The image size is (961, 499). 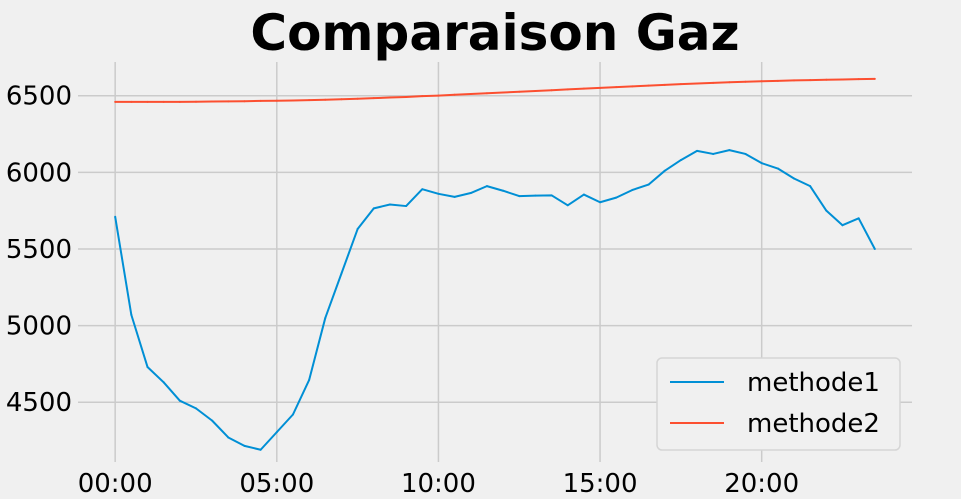 What do you see at coordinates (115, 484) in the screenshot?
I see `x-tick-label: 00:00` at bounding box center [115, 484].